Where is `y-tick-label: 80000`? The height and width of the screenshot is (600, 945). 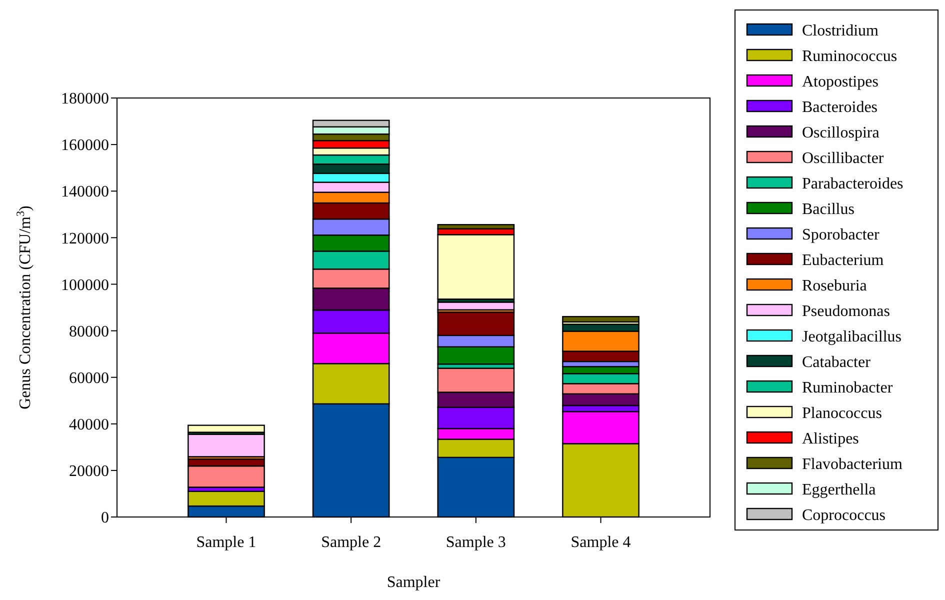
y-tick-label: 80000 is located at coordinates (89, 331).